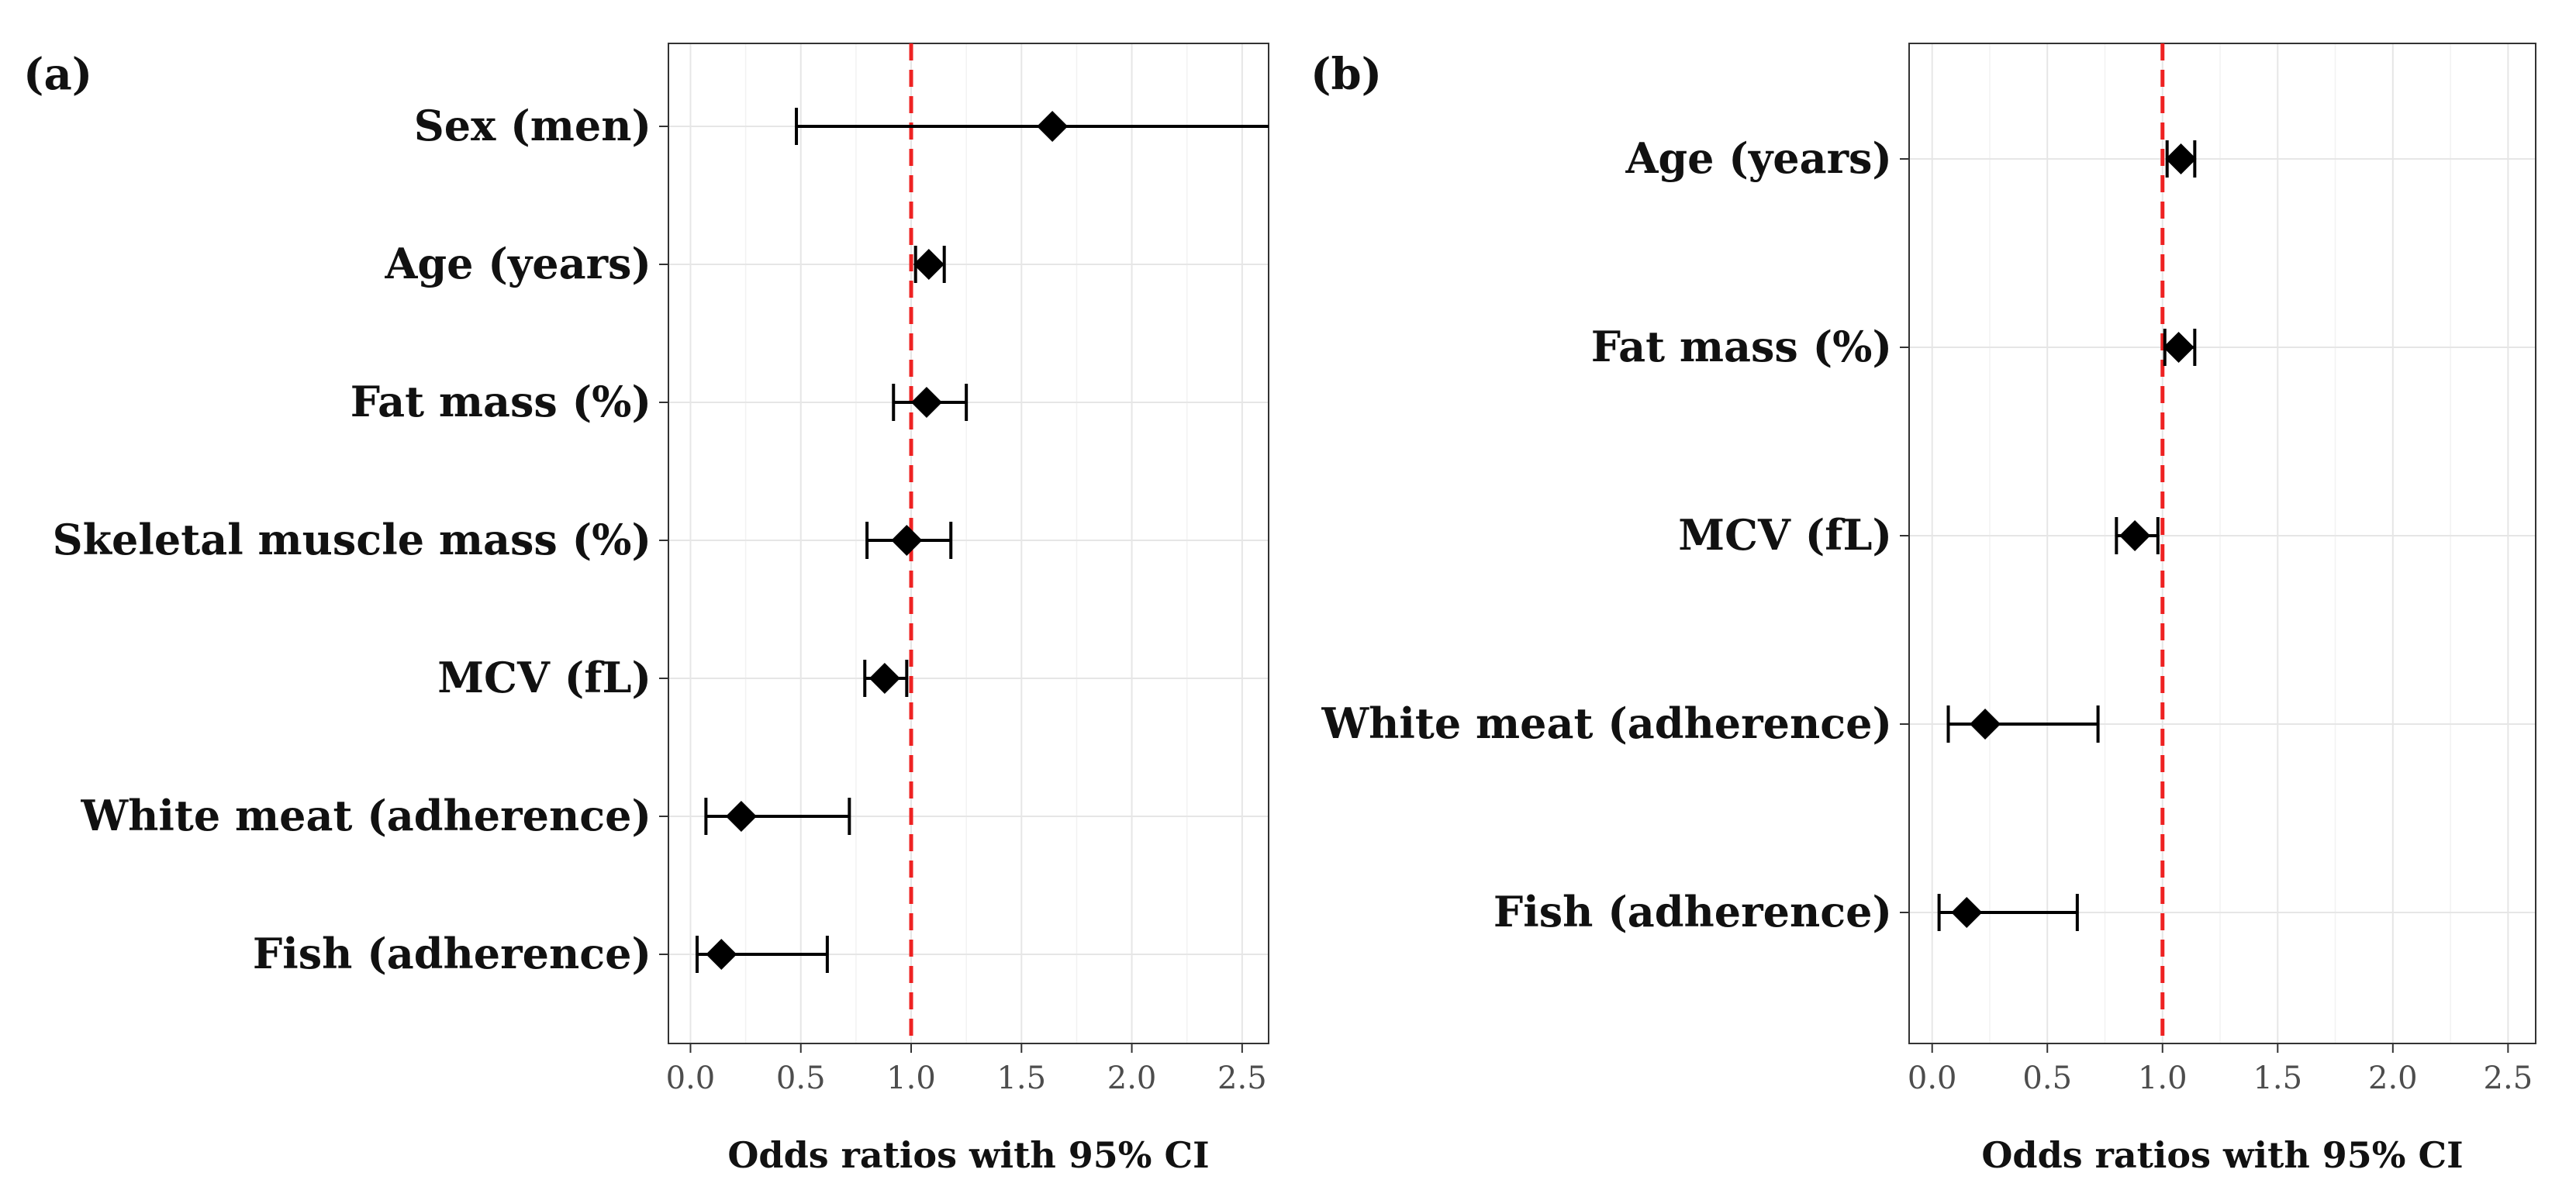  Describe the element at coordinates (532, 125) in the screenshot. I see `category-label: Sex (men)` at that location.